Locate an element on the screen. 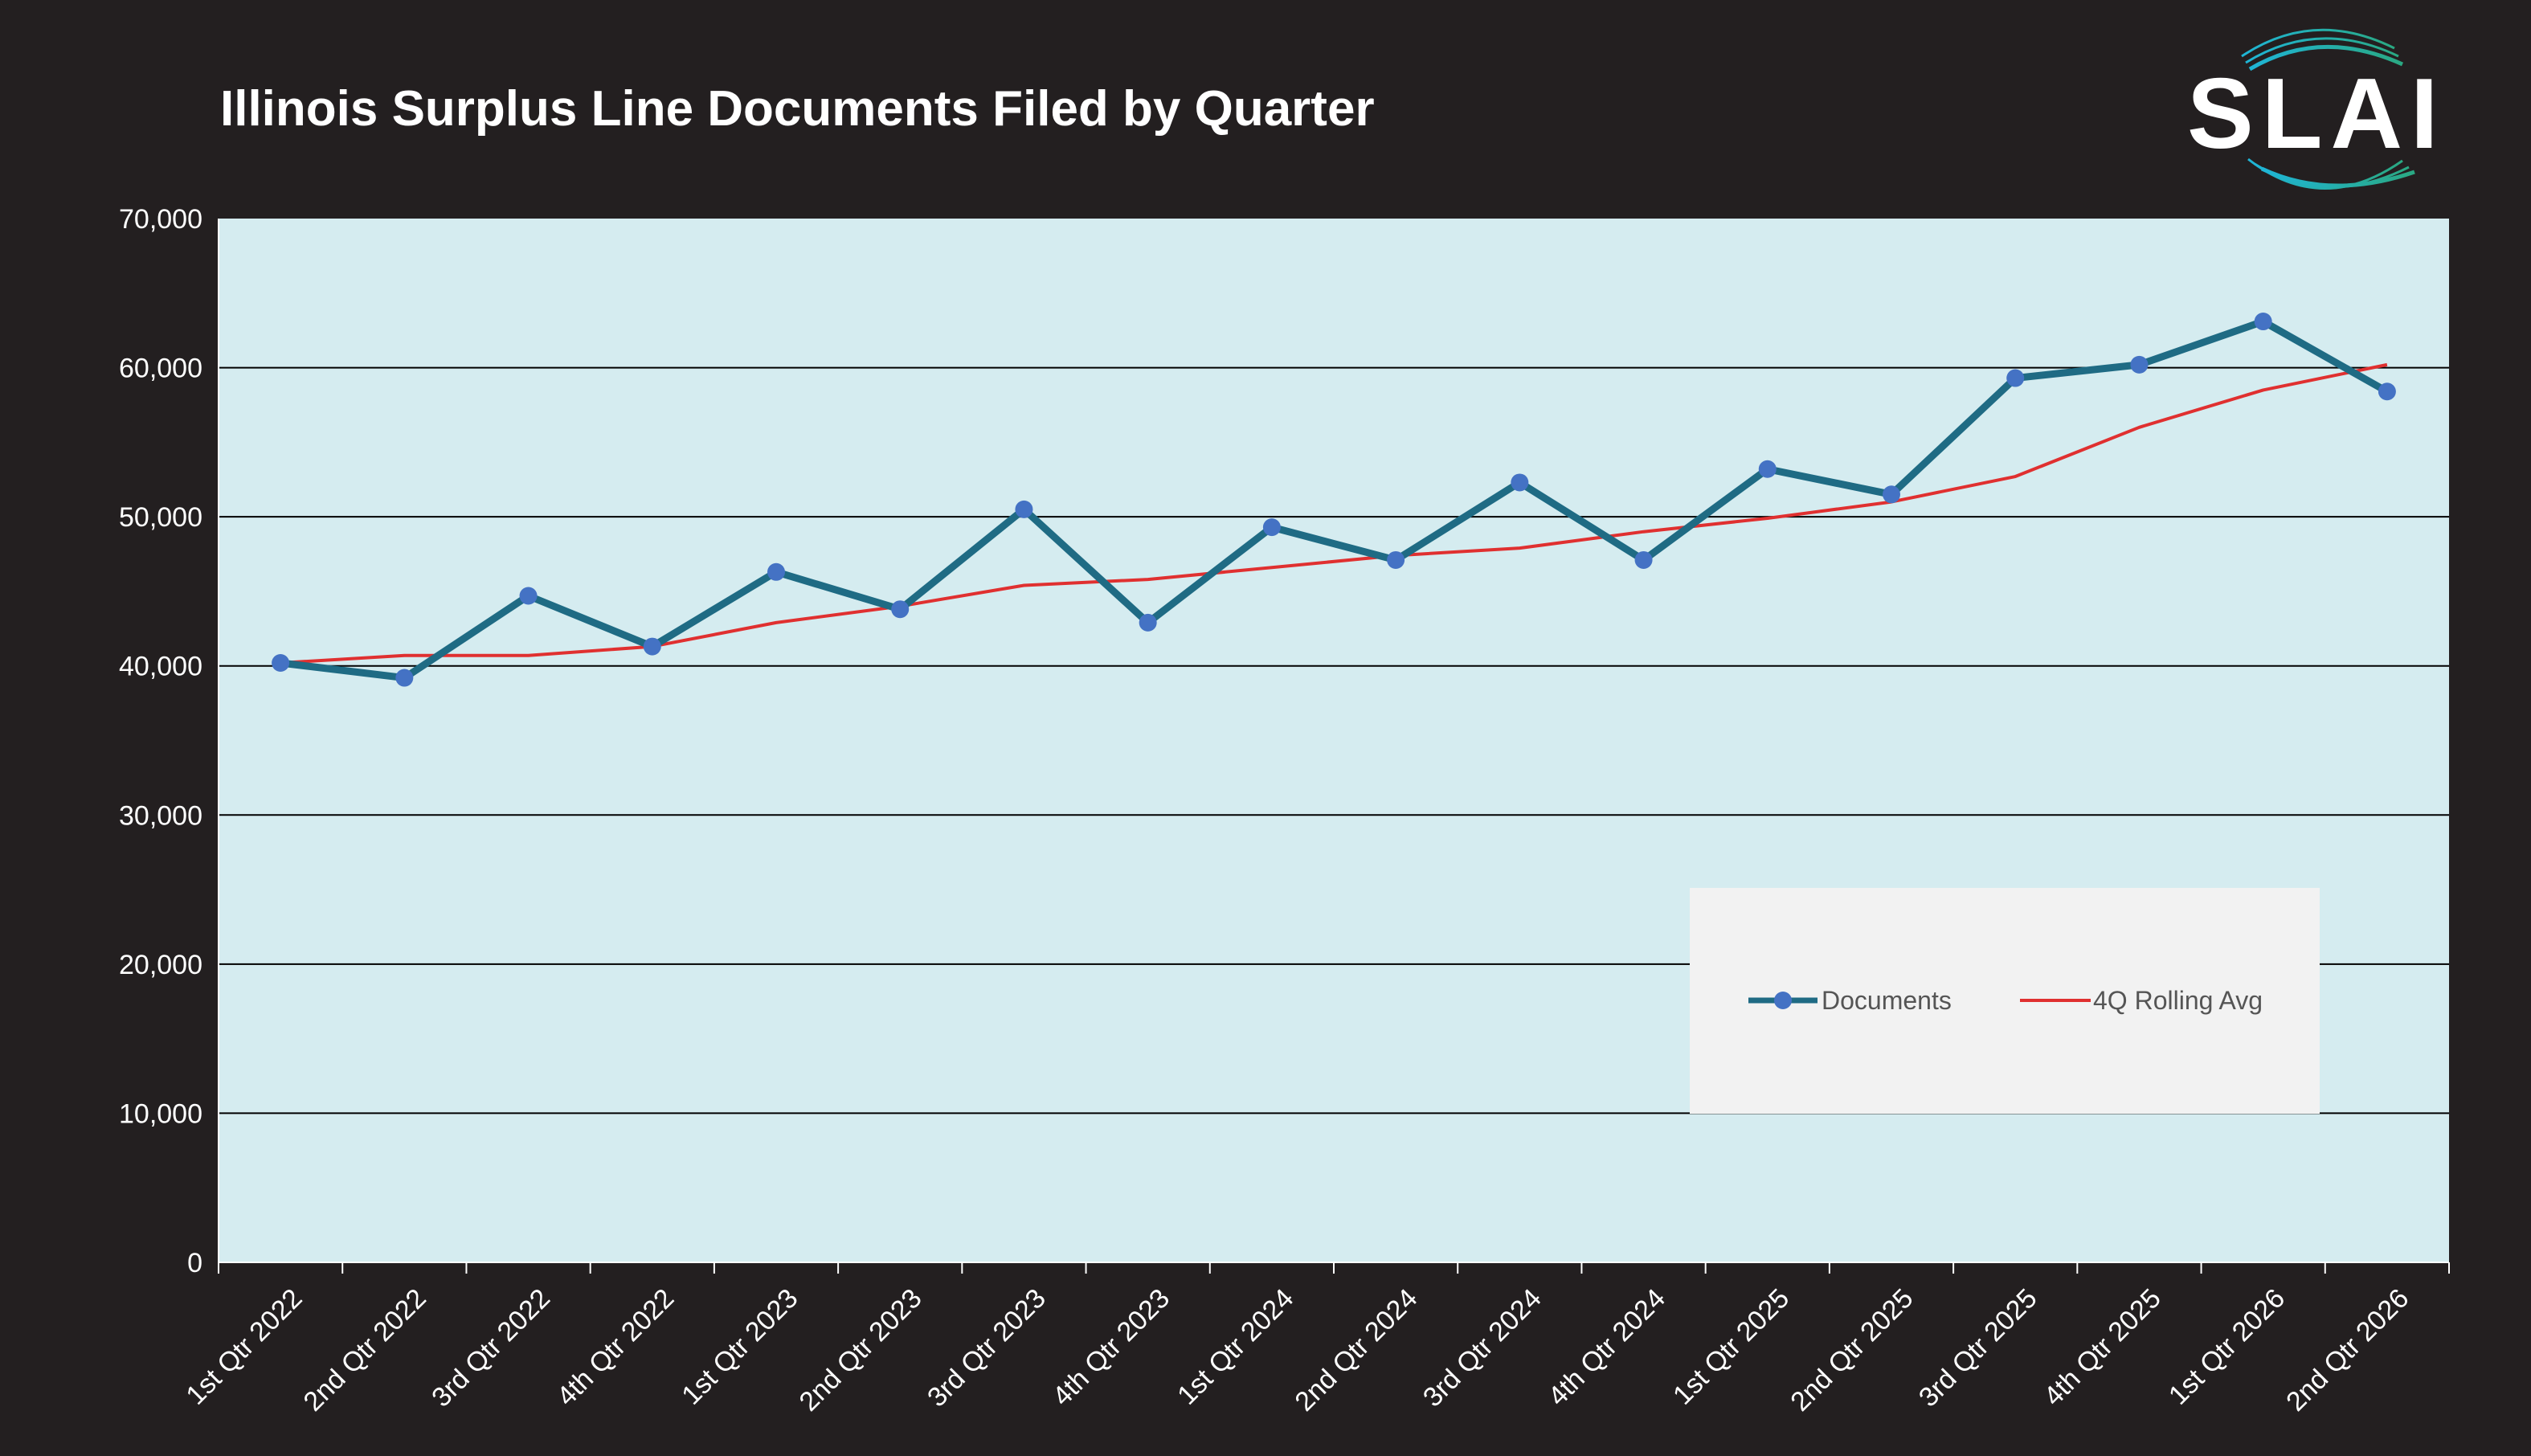 This screenshot has width=2531, height=1456. x-tick-label: 2nd Qtr 2023 is located at coordinates (860, 1350).